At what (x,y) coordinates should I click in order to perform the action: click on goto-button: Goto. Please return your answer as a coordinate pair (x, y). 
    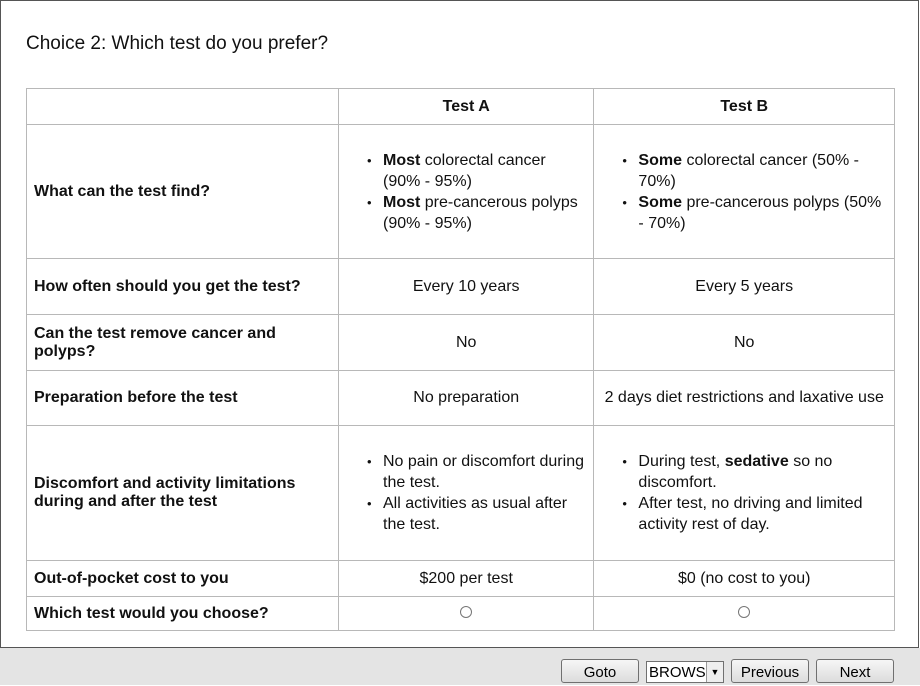
    Looking at the image, I should click on (600, 671).